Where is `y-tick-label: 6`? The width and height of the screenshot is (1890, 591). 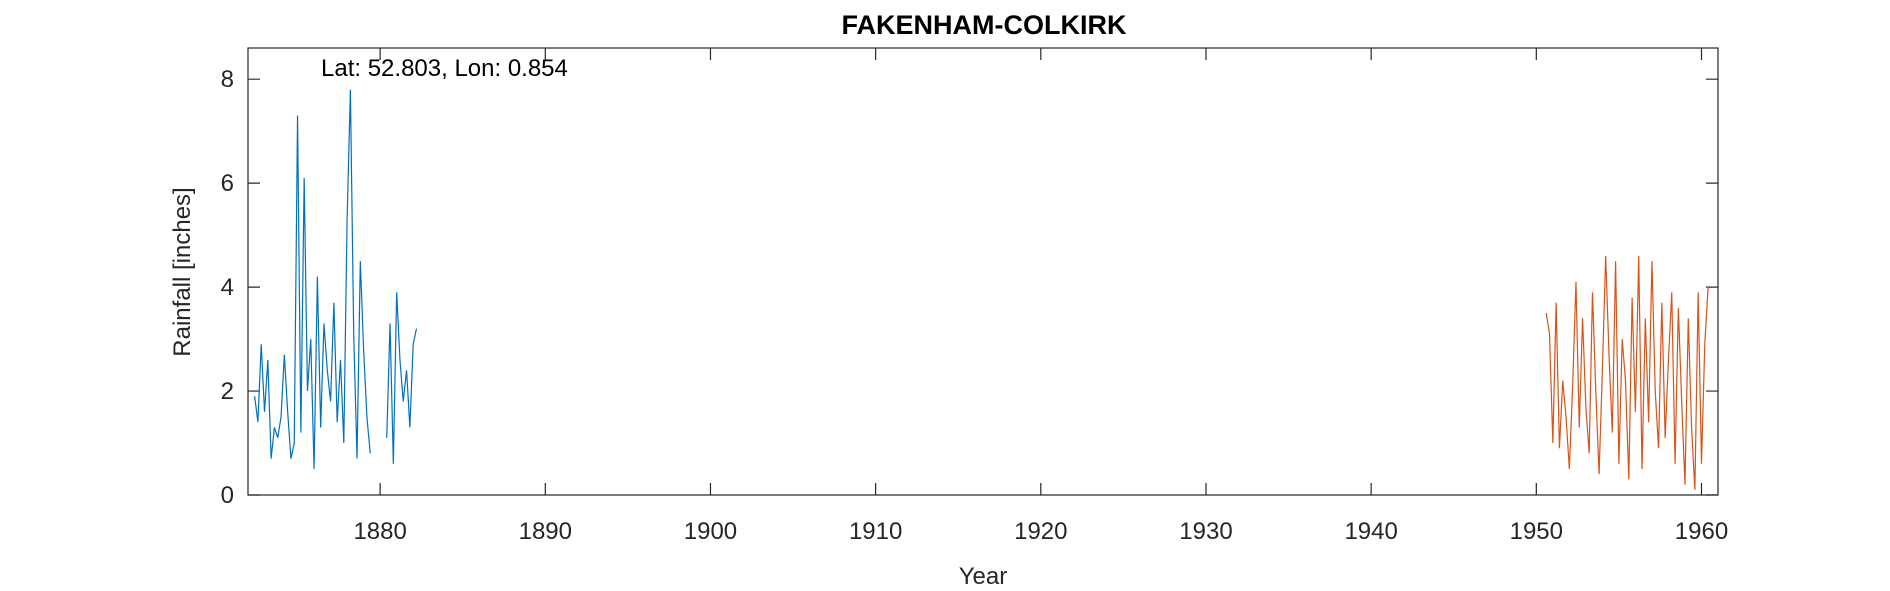 y-tick-label: 6 is located at coordinates (227, 183).